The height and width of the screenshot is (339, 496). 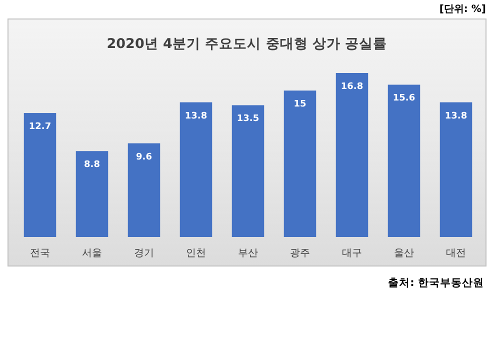 I want to click on data-label: 12.7, so click(x=40, y=127).